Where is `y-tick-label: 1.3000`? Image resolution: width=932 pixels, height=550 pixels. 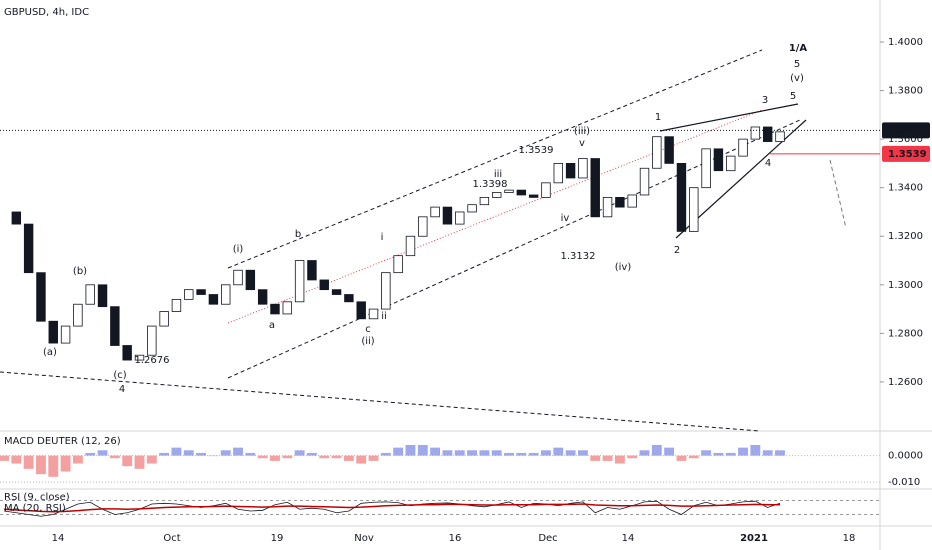 y-tick-label: 1.3000 is located at coordinates (905, 285).